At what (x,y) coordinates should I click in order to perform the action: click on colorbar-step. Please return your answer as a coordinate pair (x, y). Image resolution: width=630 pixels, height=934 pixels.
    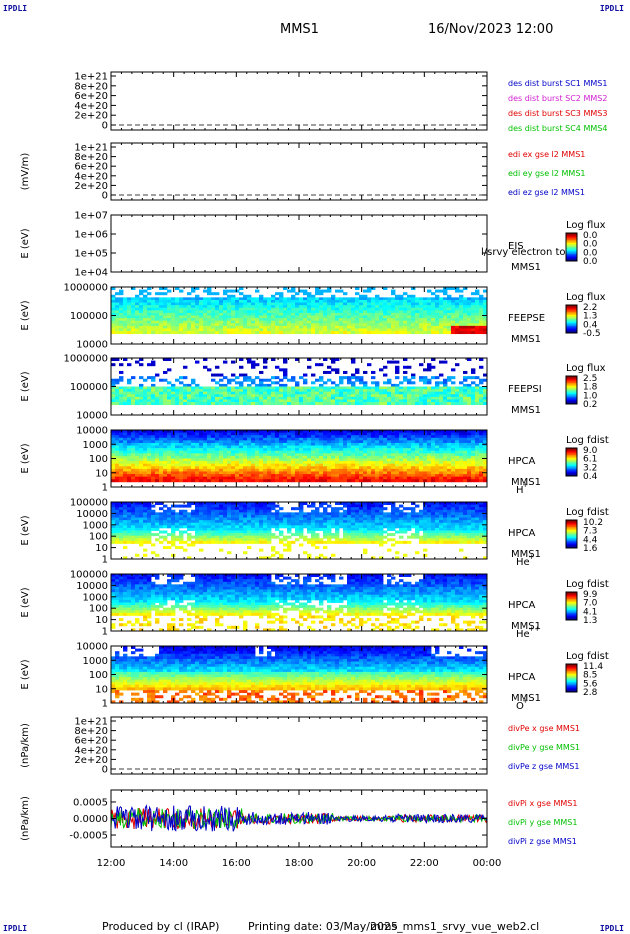
    Looking at the image, I should click on (571, 398).